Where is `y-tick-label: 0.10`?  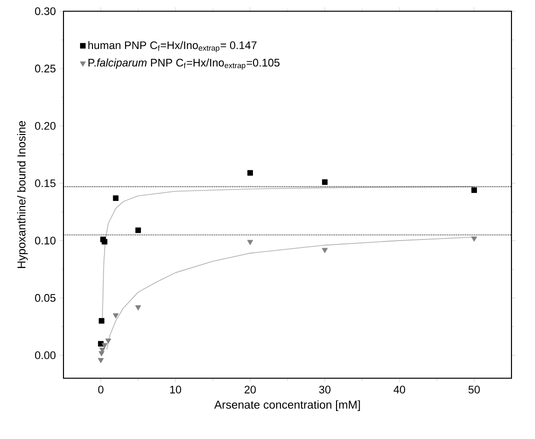 y-tick-label: 0.10 is located at coordinates (45, 240).